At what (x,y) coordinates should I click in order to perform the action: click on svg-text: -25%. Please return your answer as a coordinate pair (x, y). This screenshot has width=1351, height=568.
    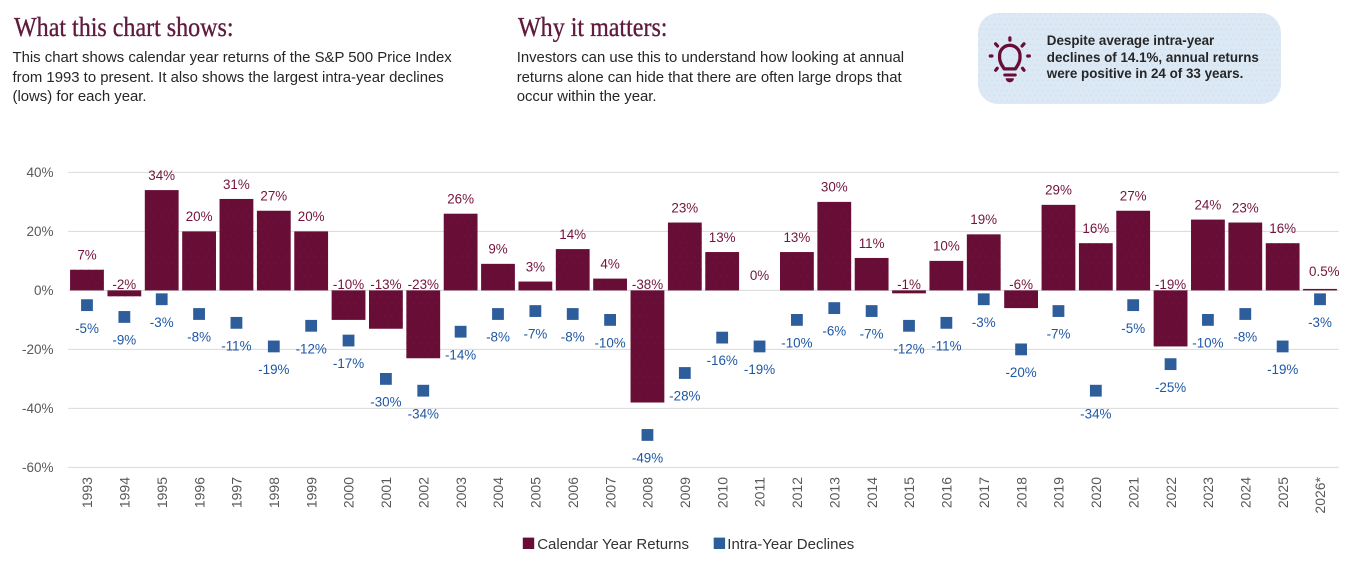
    Looking at the image, I should click on (1170, 387).